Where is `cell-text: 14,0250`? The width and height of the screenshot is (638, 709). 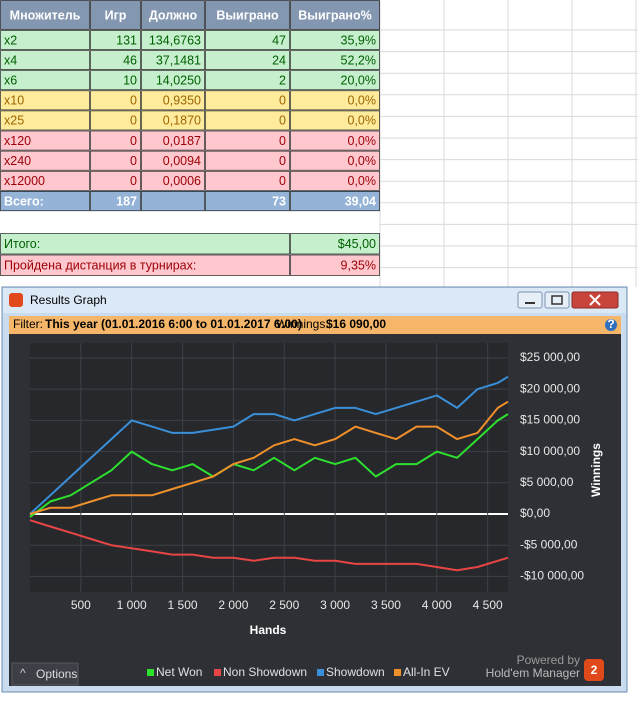
cell-text: 14,0250 is located at coordinates (178, 81).